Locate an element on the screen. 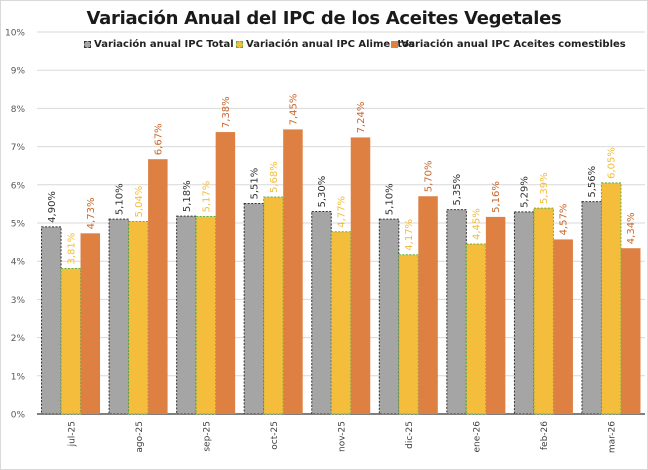 The image size is (648, 470). data-label: 5,35% is located at coordinates (457, 190).